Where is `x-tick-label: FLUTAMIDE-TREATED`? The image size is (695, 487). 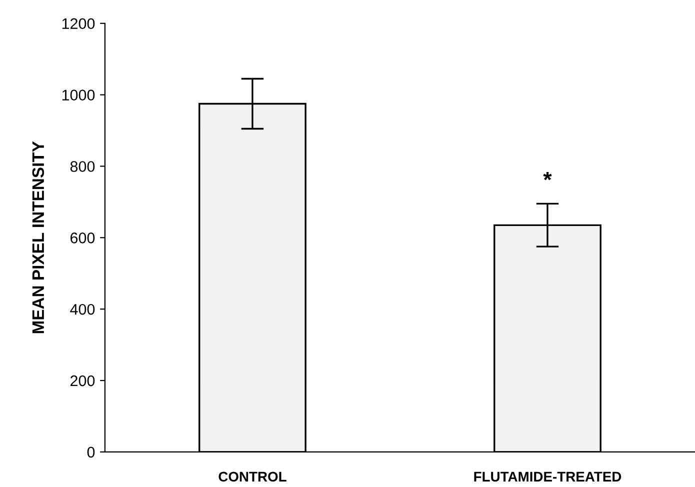
x-tick-label: FLUTAMIDE-TREATED is located at coordinates (548, 477).